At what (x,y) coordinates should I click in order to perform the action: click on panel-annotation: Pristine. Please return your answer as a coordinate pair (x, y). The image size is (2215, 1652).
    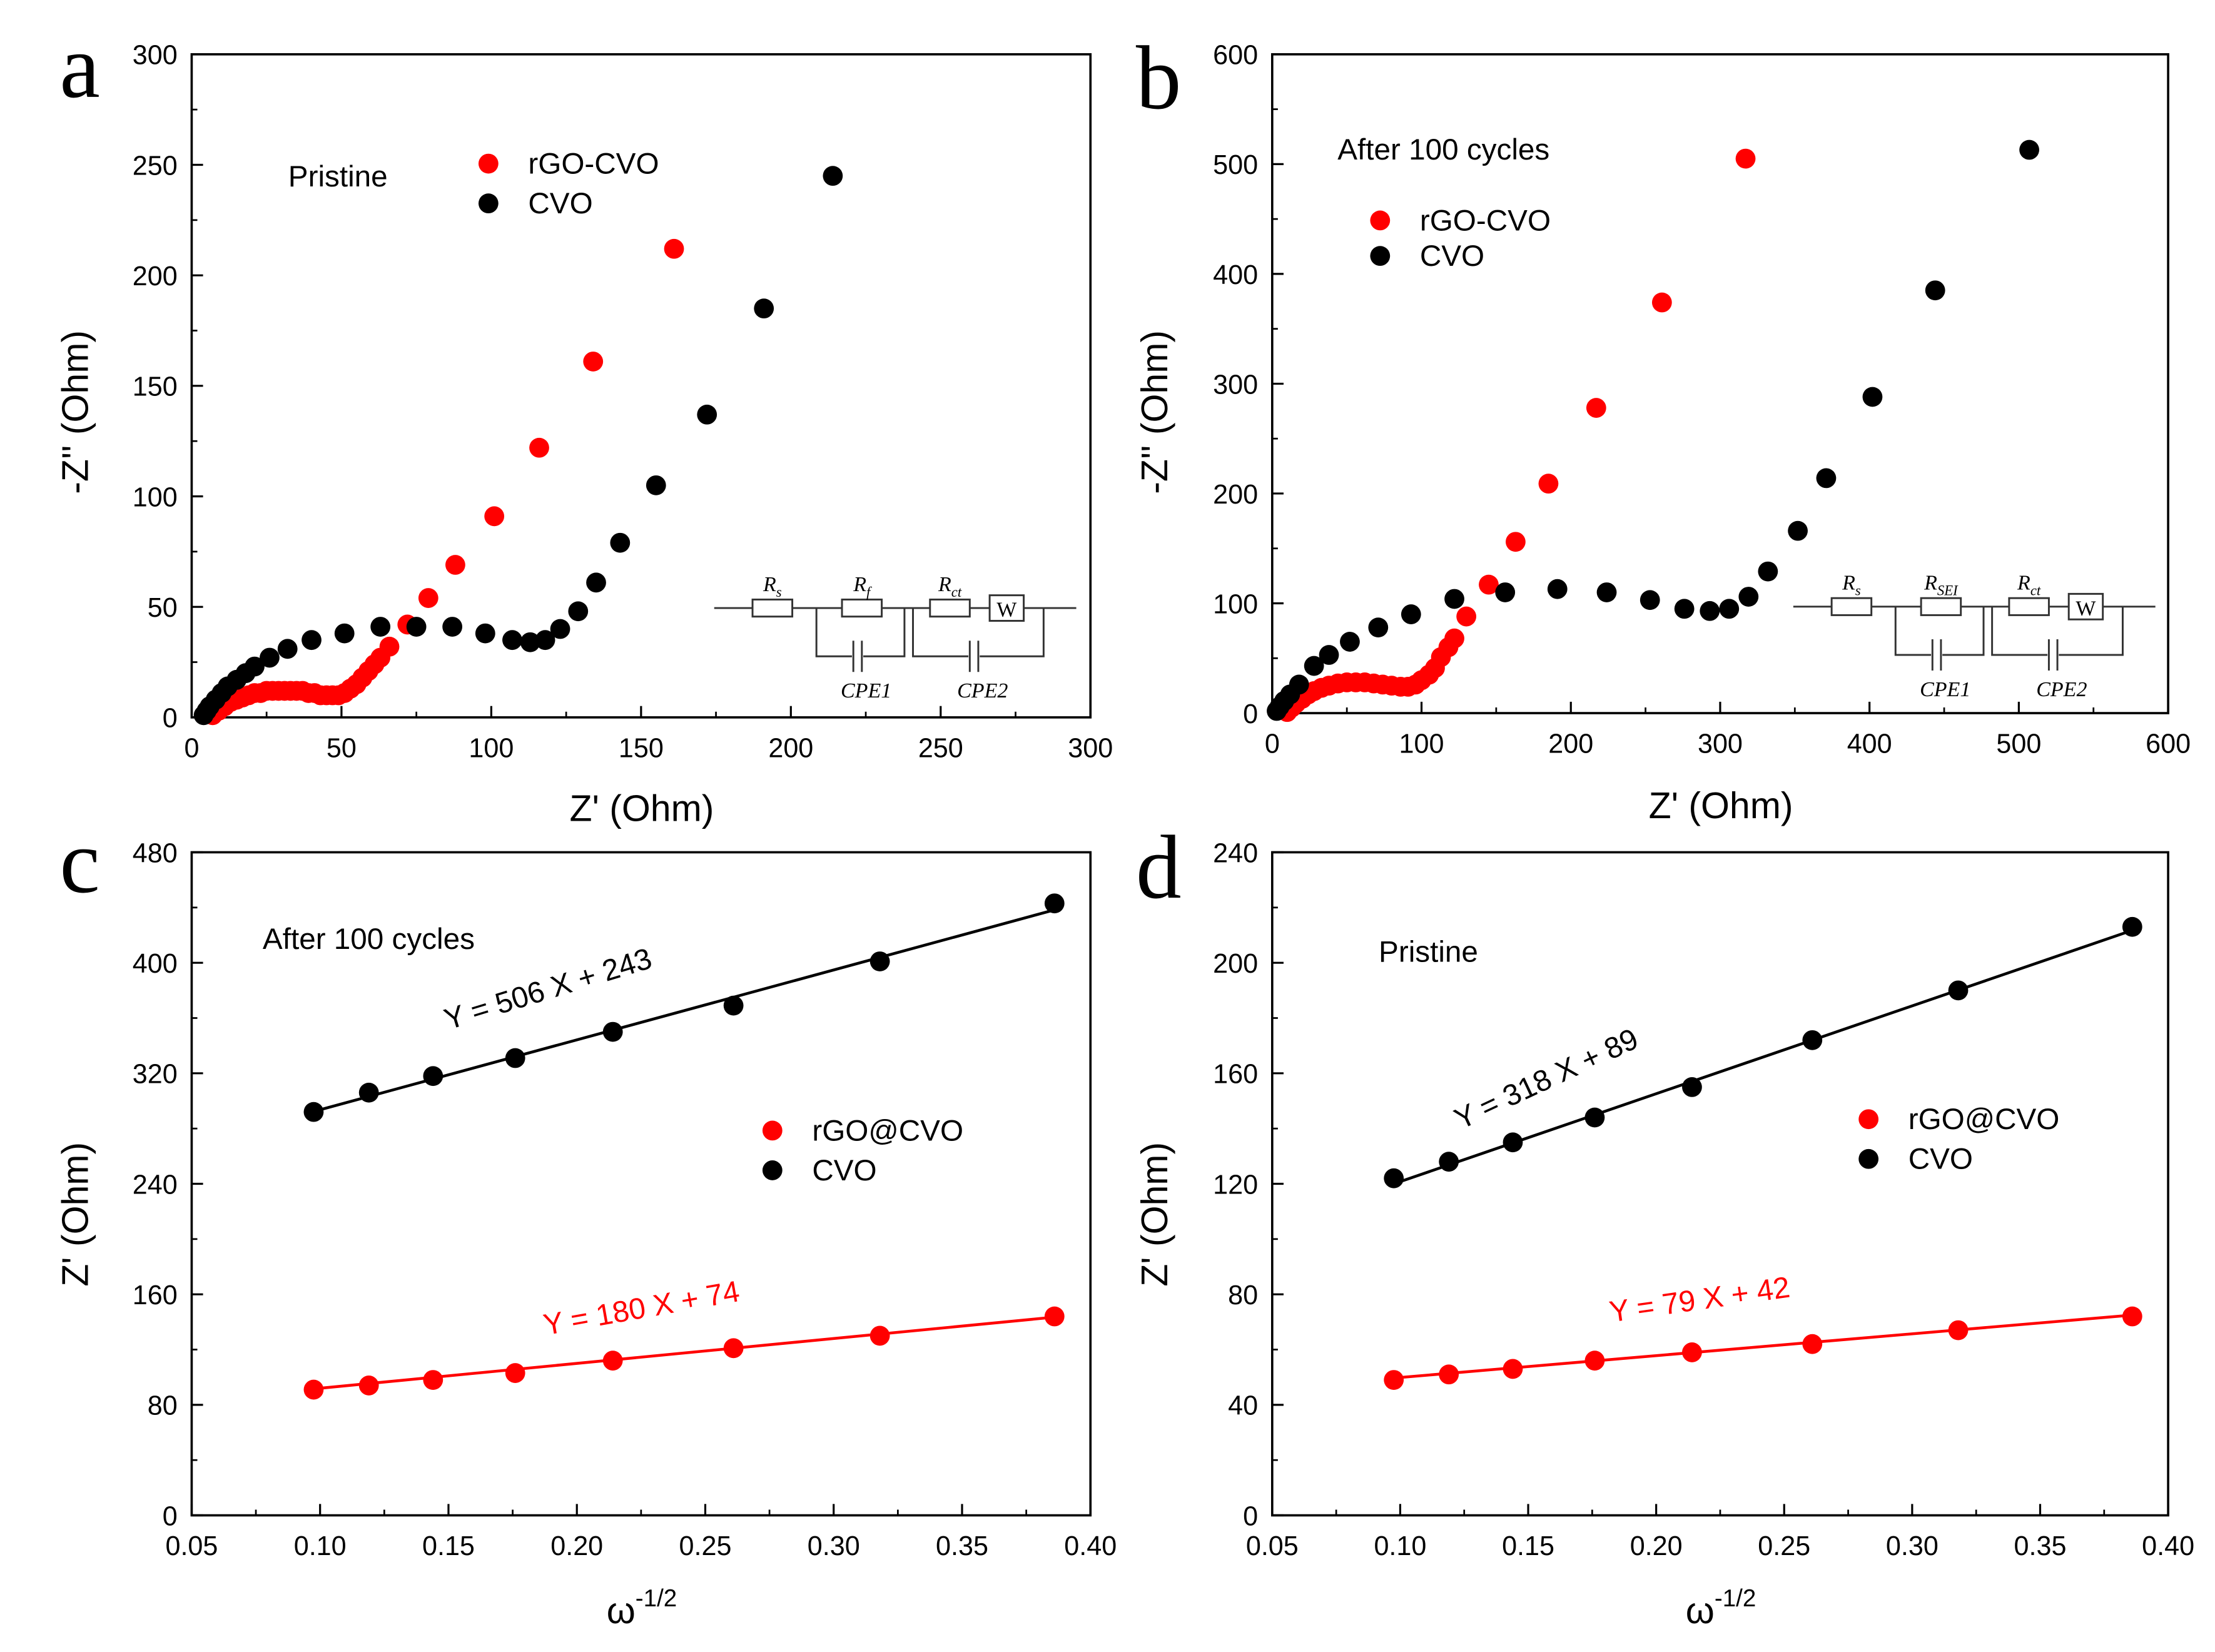
    Looking at the image, I should click on (1428, 952).